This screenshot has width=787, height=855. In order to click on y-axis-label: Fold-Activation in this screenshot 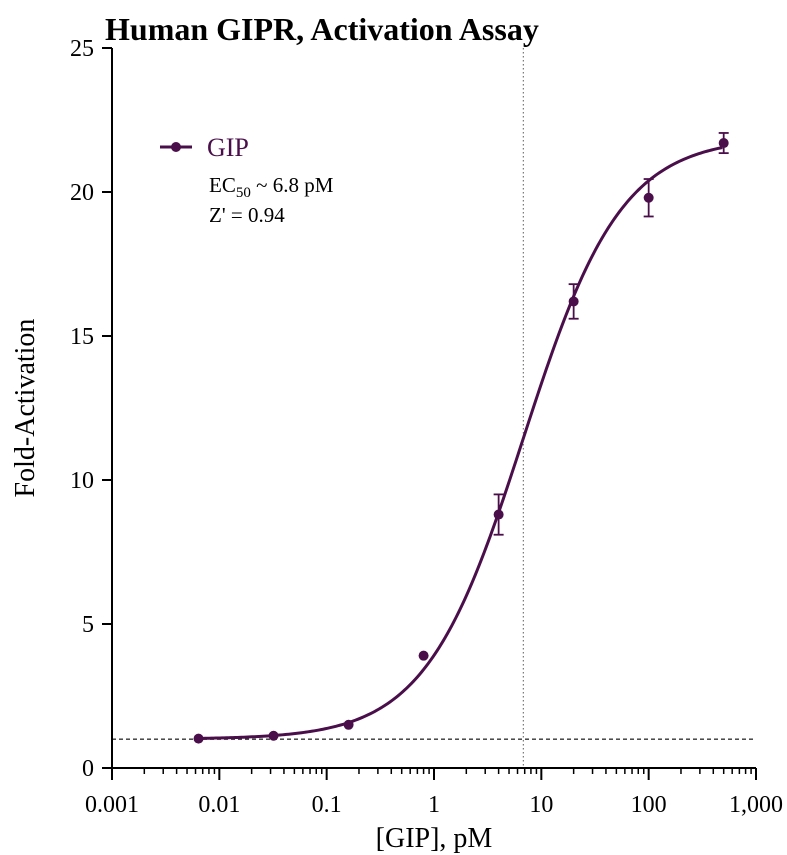, I will do `click(25, 408)`.